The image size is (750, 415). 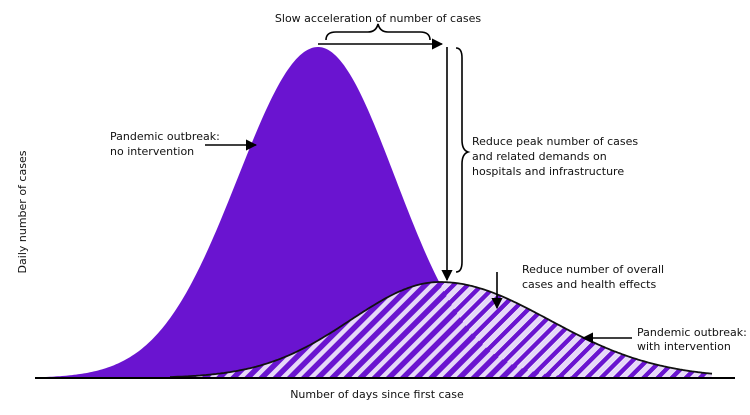 I want to click on annotation: cases and health effects, so click(x=589, y=284).